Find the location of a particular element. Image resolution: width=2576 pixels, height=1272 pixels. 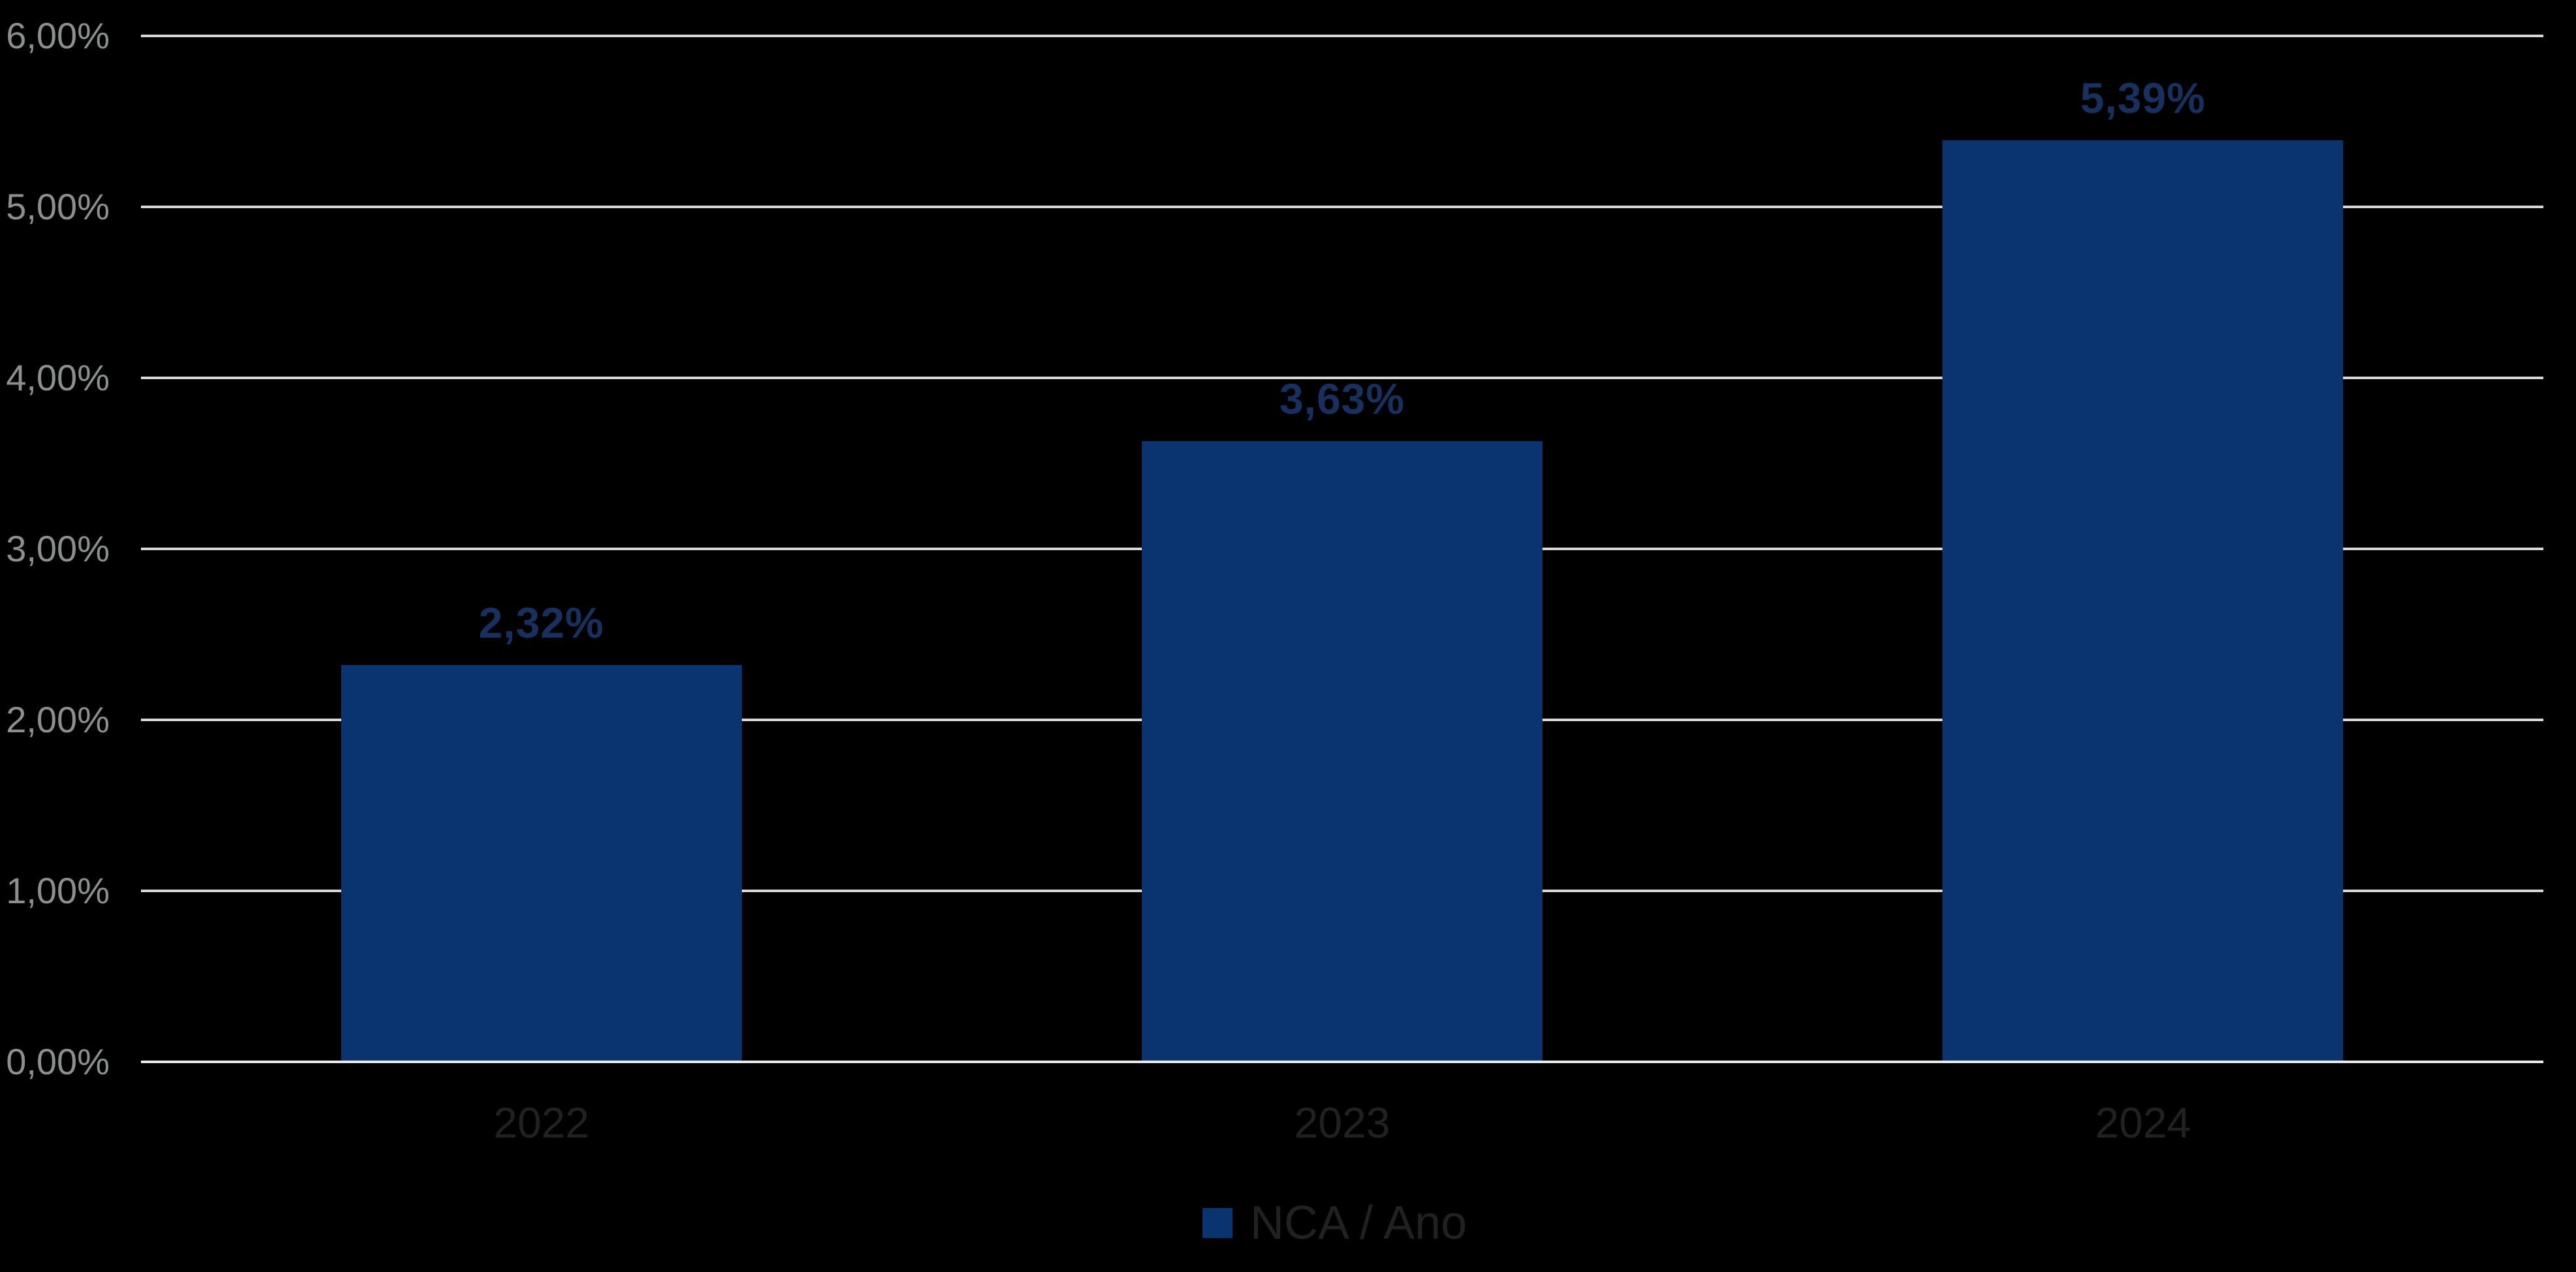

y-axis-tick-label: 1,00% is located at coordinates (58, 890).